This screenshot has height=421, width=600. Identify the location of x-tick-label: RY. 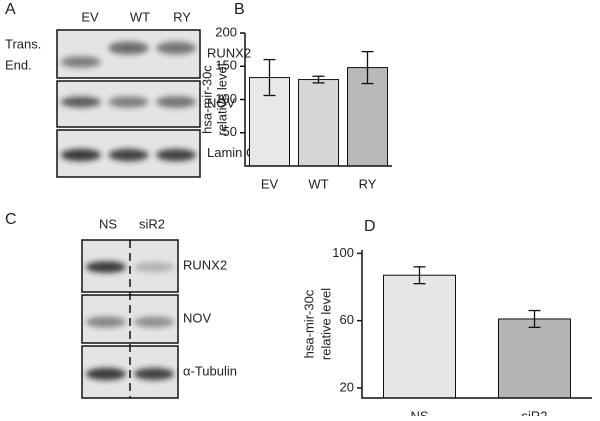
(368, 183).